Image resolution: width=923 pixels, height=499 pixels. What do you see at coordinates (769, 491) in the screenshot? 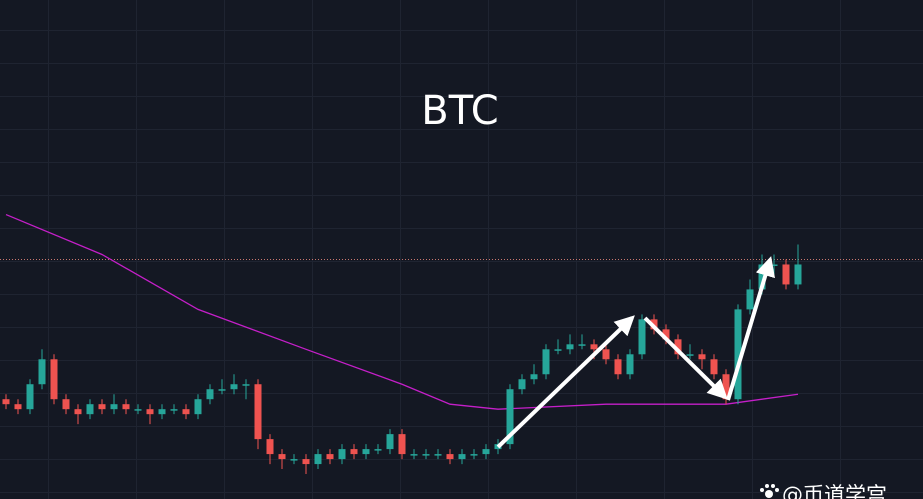
I see `paw-icon` at bounding box center [769, 491].